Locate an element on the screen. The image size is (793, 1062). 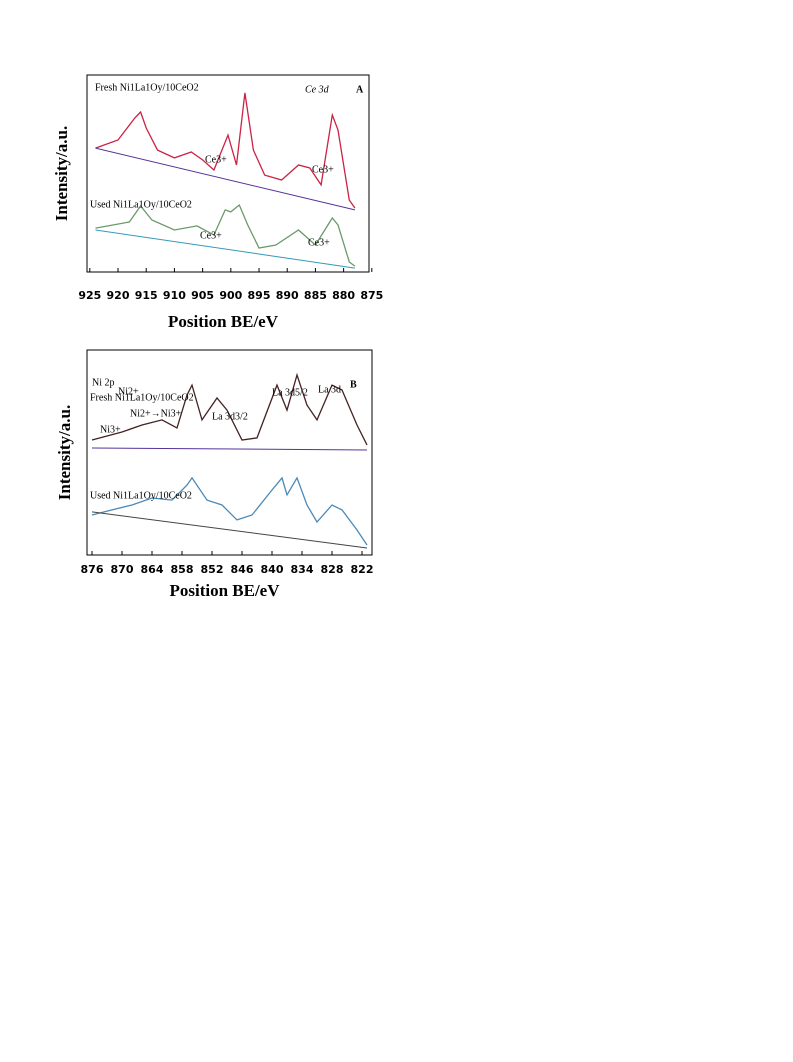
x-tick-label: 834 is located at coordinates (302, 569).